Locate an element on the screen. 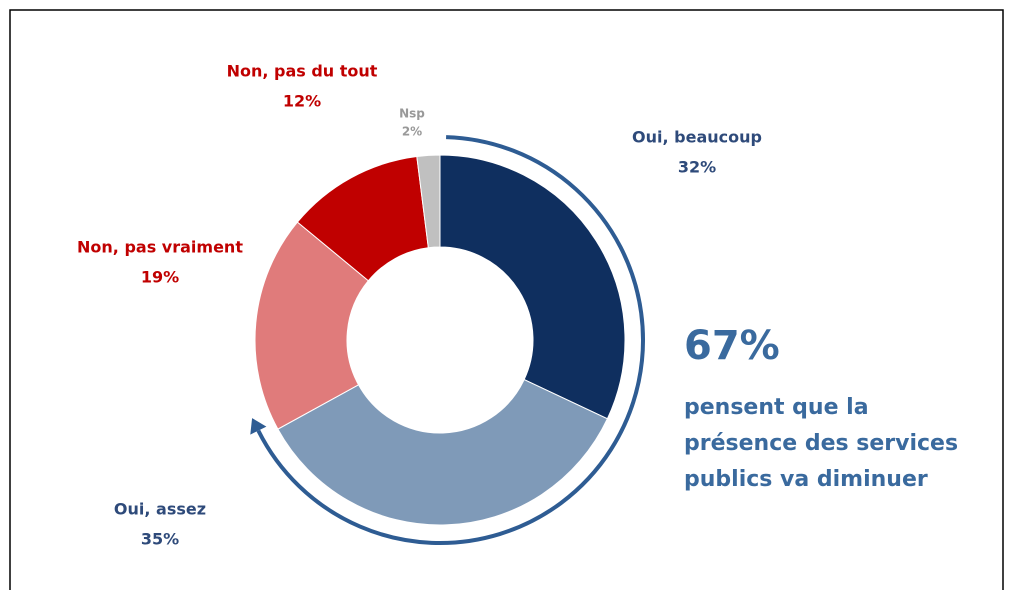 This screenshot has width=1013, height=590. category-label: Nsp is located at coordinates (412, 114).